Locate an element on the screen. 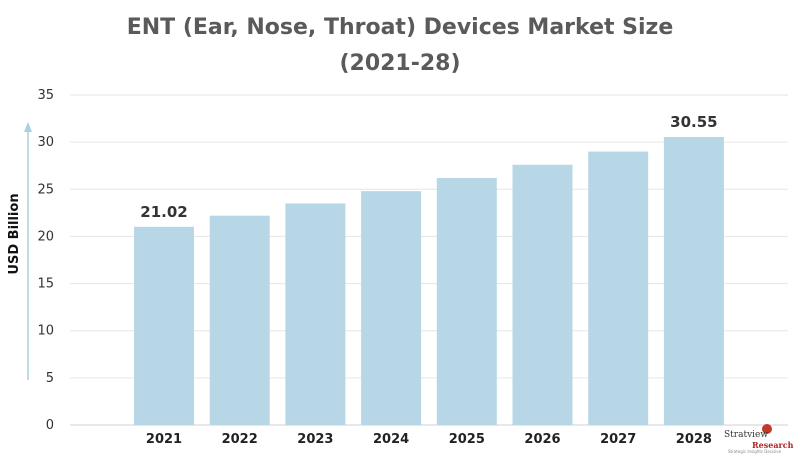 The width and height of the screenshot is (800, 458). bar-2025 is located at coordinates (466, 301).